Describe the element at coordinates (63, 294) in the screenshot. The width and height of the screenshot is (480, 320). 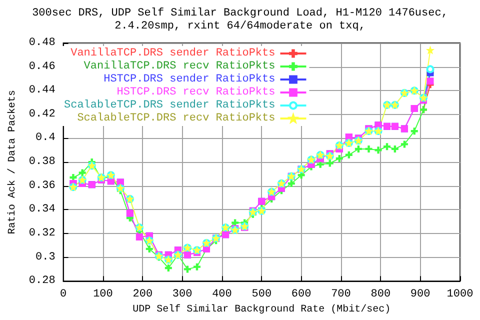
I see `x-tick-label: 0` at that location.